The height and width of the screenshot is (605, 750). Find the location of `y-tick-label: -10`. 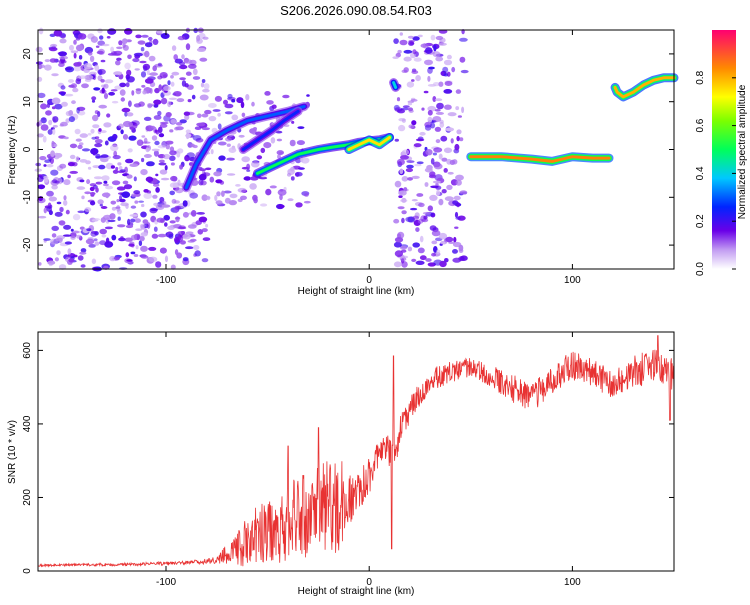

y-tick-label: -10 is located at coordinates (27, 197).